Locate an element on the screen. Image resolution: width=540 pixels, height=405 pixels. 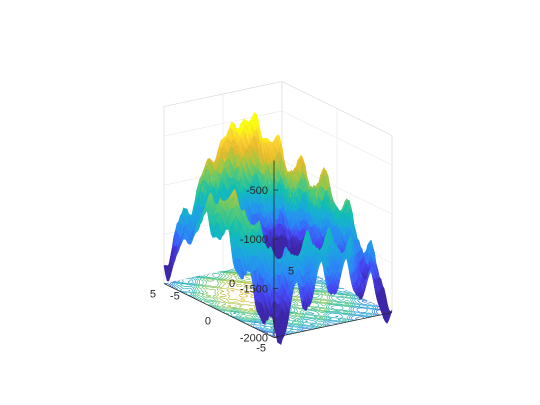
x-tick-label: -5 is located at coordinates (261, 349).